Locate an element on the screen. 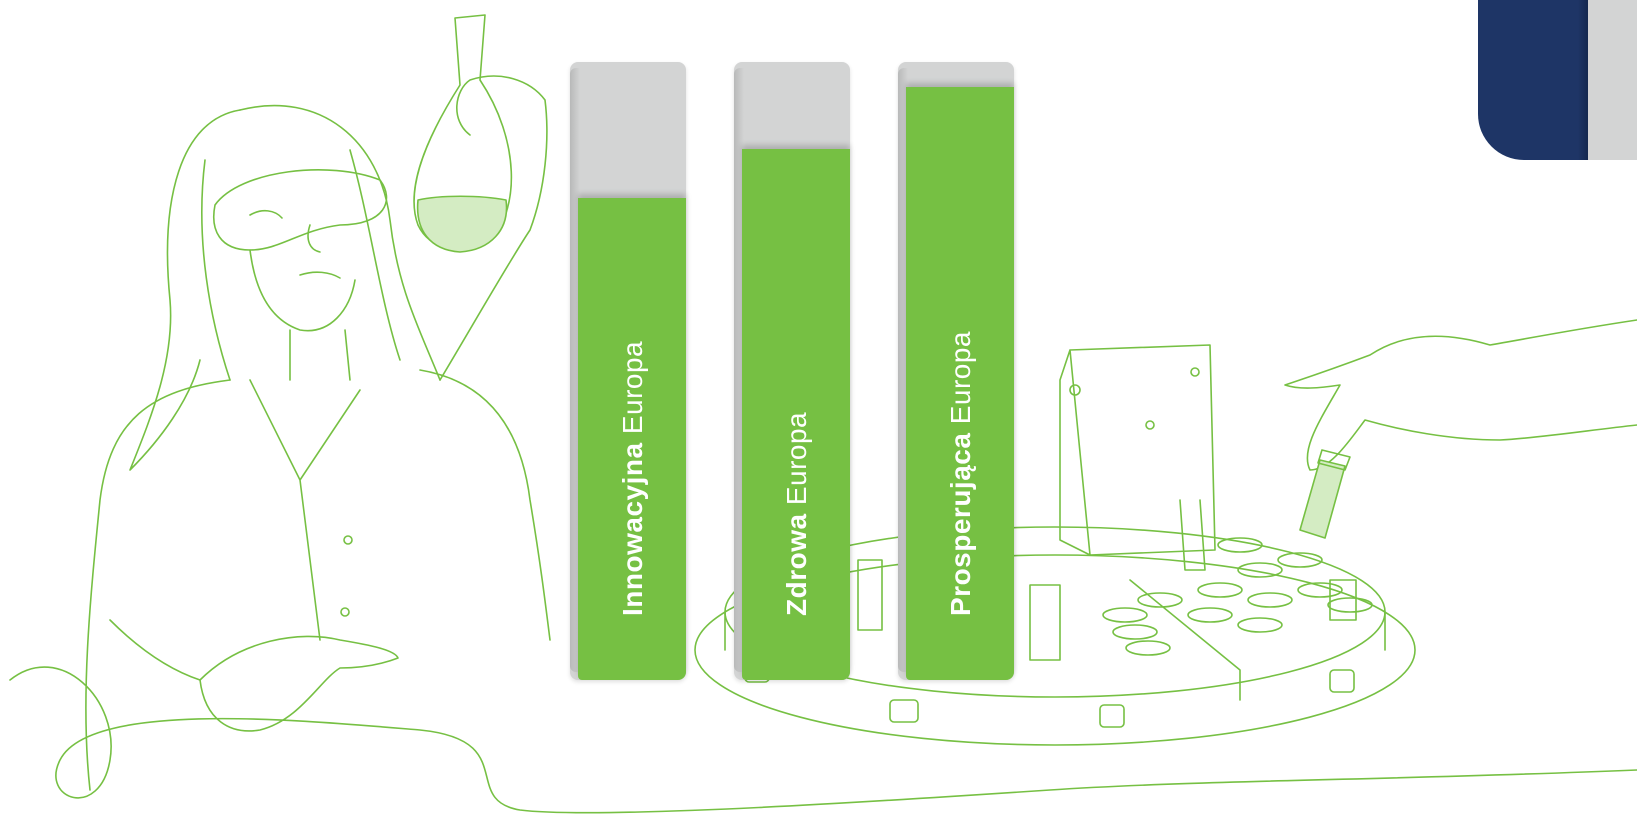 The height and width of the screenshot is (831, 1637). flask-liquid is located at coordinates (462, 224).